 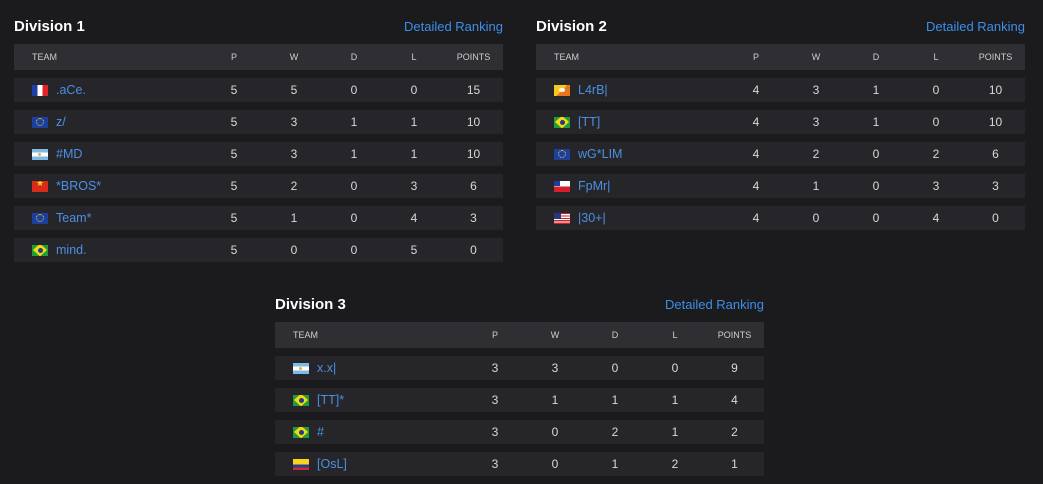 I want to click on points-cell: 3, so click(x=995, y=186).